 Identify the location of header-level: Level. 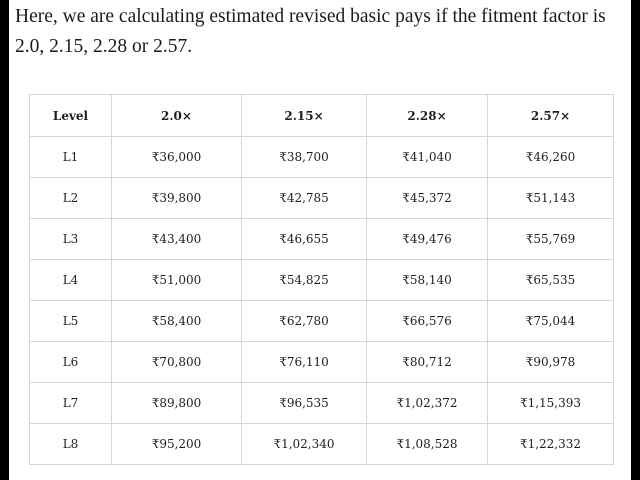
(70, 115).